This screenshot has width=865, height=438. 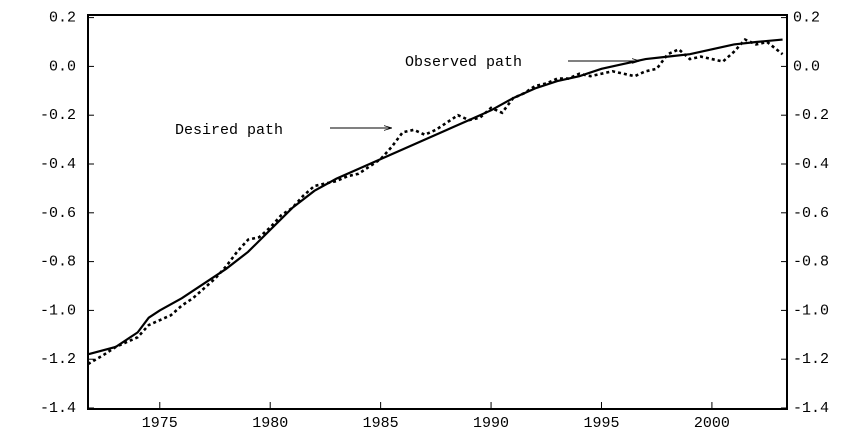 I want to click on x-tick-label: 2000, so click(x=712, y=423).